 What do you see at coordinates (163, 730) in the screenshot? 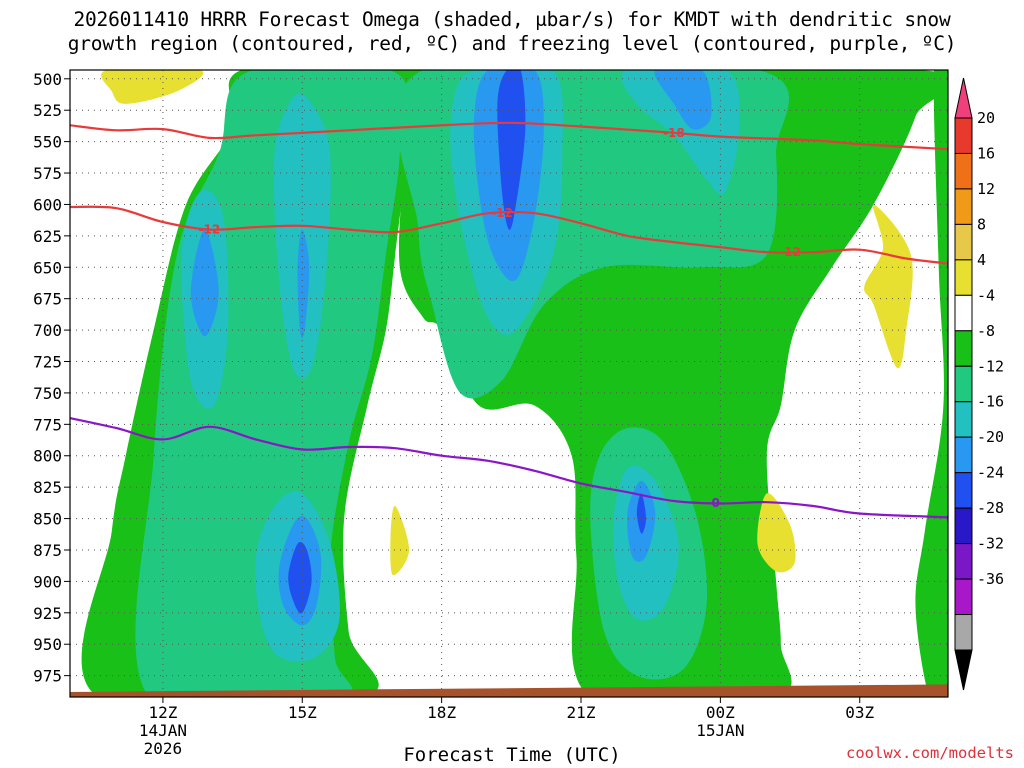
I see `x-tick-label: 14JAN` at bounding box center [163, 730].